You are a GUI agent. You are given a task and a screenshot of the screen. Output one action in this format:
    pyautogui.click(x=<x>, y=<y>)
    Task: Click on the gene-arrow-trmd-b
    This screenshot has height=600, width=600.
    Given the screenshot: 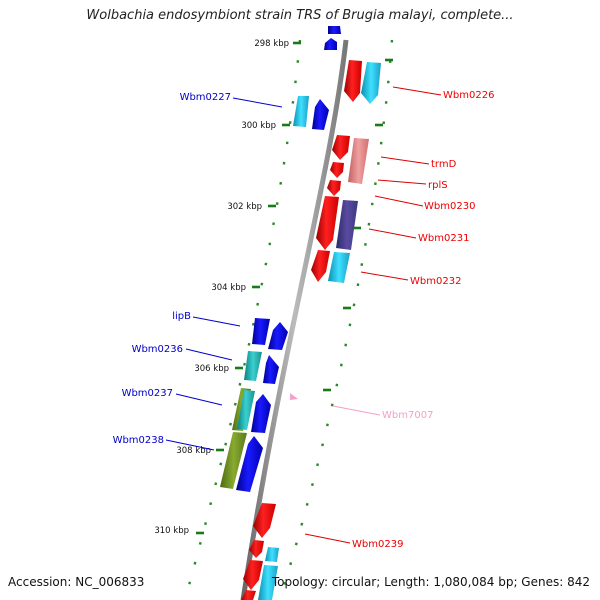 What is the action you would take?
    pyautogui.click(x=358, y=161)
    